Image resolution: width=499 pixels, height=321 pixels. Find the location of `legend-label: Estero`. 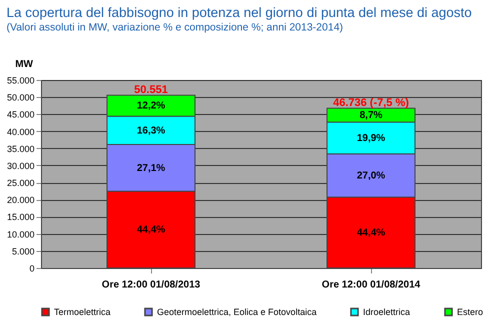

legend-label: Estero is located at coordinates (470, 311).